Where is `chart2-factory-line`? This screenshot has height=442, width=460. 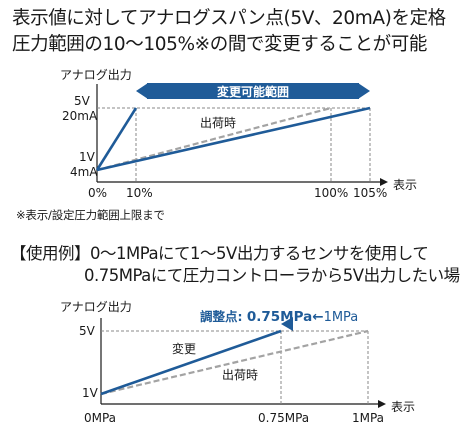 chart2-factory-line is located at coordinates (234, 362).